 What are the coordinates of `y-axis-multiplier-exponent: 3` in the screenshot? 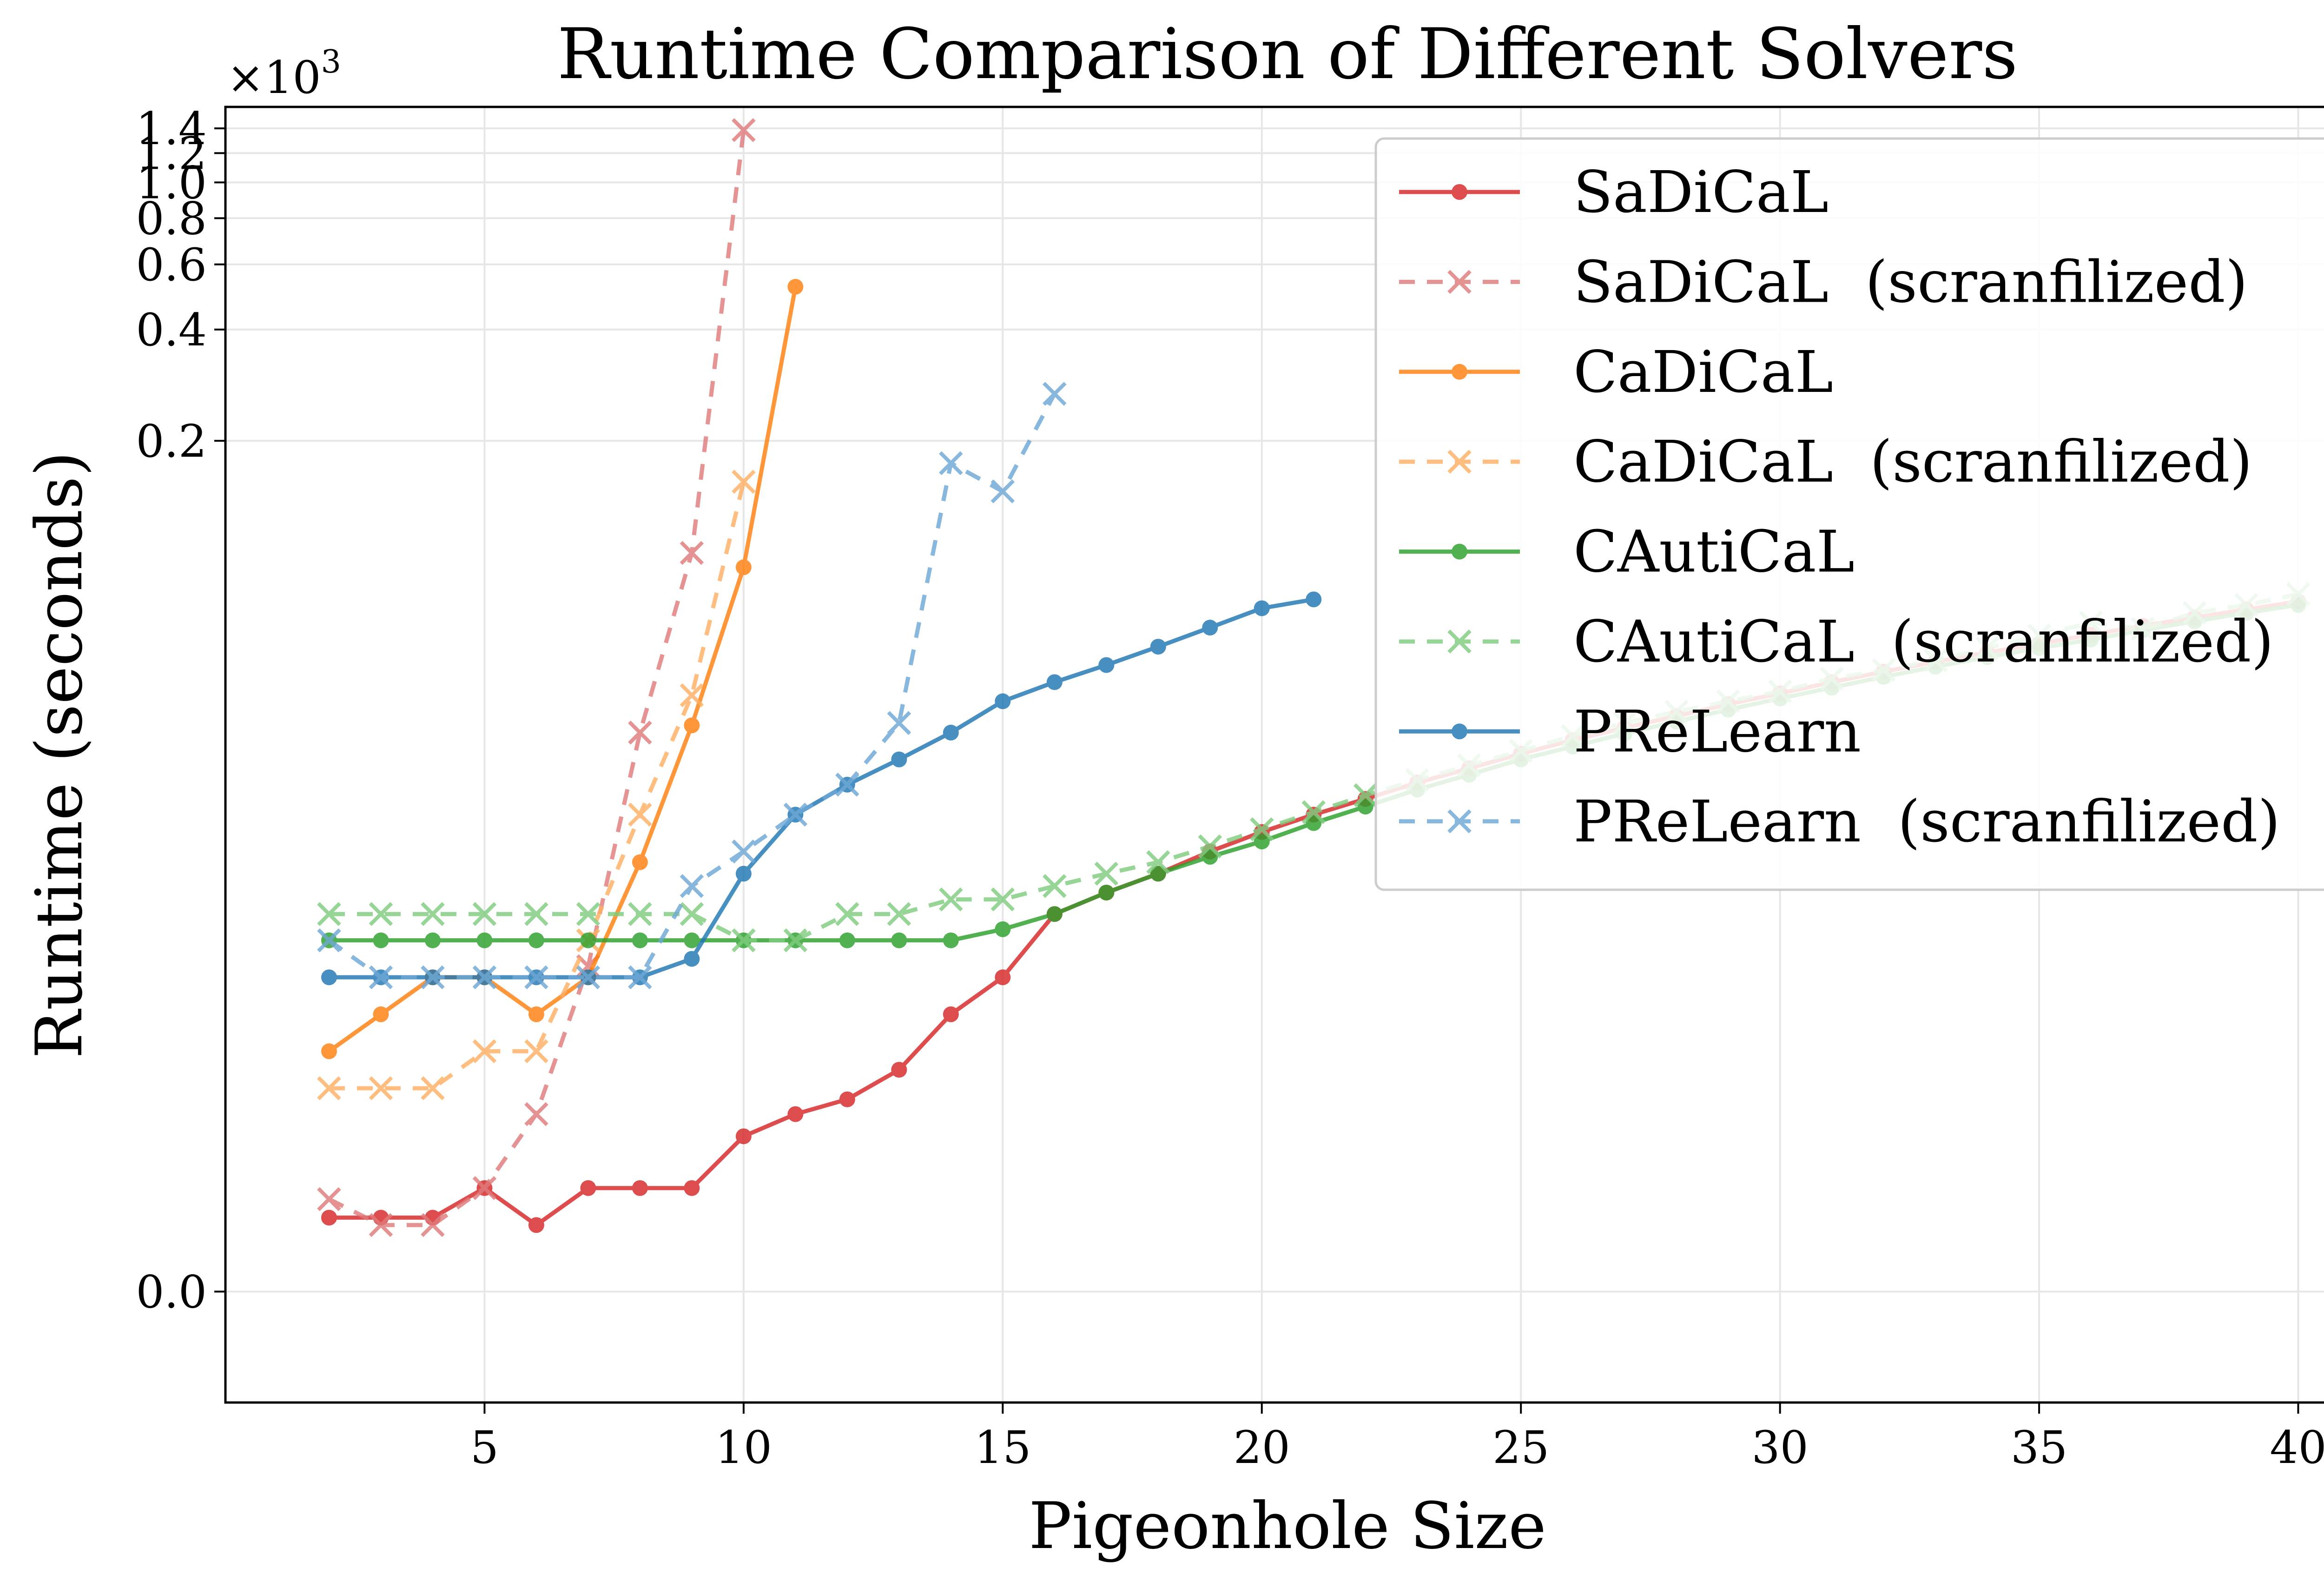 It's located at (331, 62).